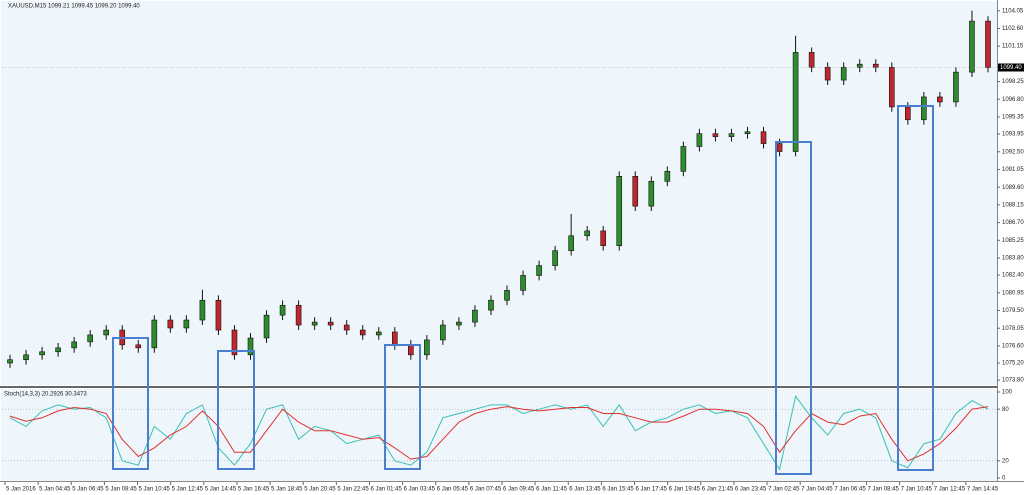 The image size is (1024, 495). I want to click on y-tick-label: 1073.80, so click(1013, 381).